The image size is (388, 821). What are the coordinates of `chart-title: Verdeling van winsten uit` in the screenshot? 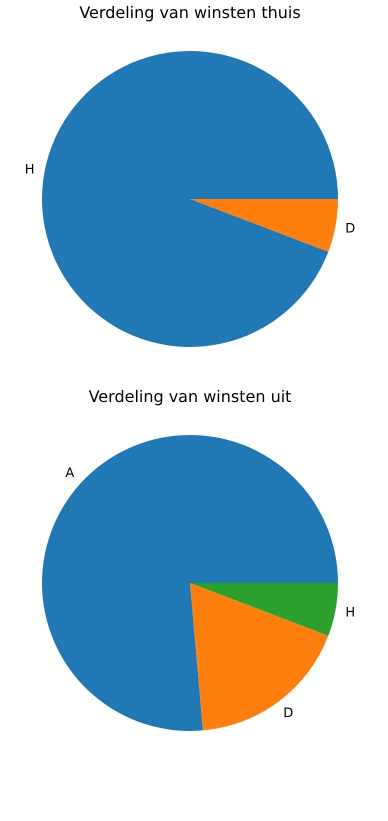 It's located at (190, 396).